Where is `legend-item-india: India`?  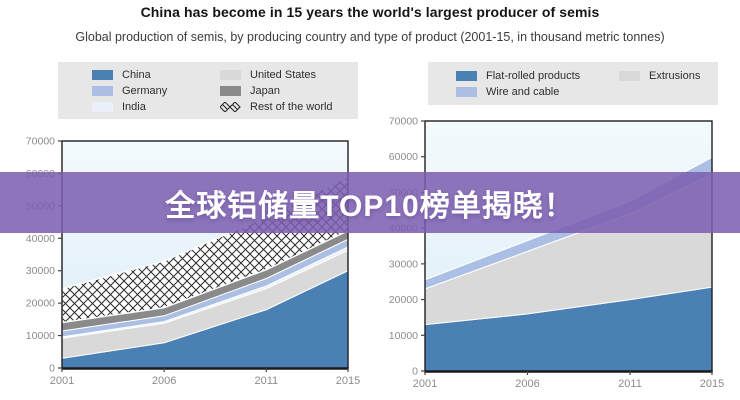
legend-item-india: India is located at coordinates (156, 107).